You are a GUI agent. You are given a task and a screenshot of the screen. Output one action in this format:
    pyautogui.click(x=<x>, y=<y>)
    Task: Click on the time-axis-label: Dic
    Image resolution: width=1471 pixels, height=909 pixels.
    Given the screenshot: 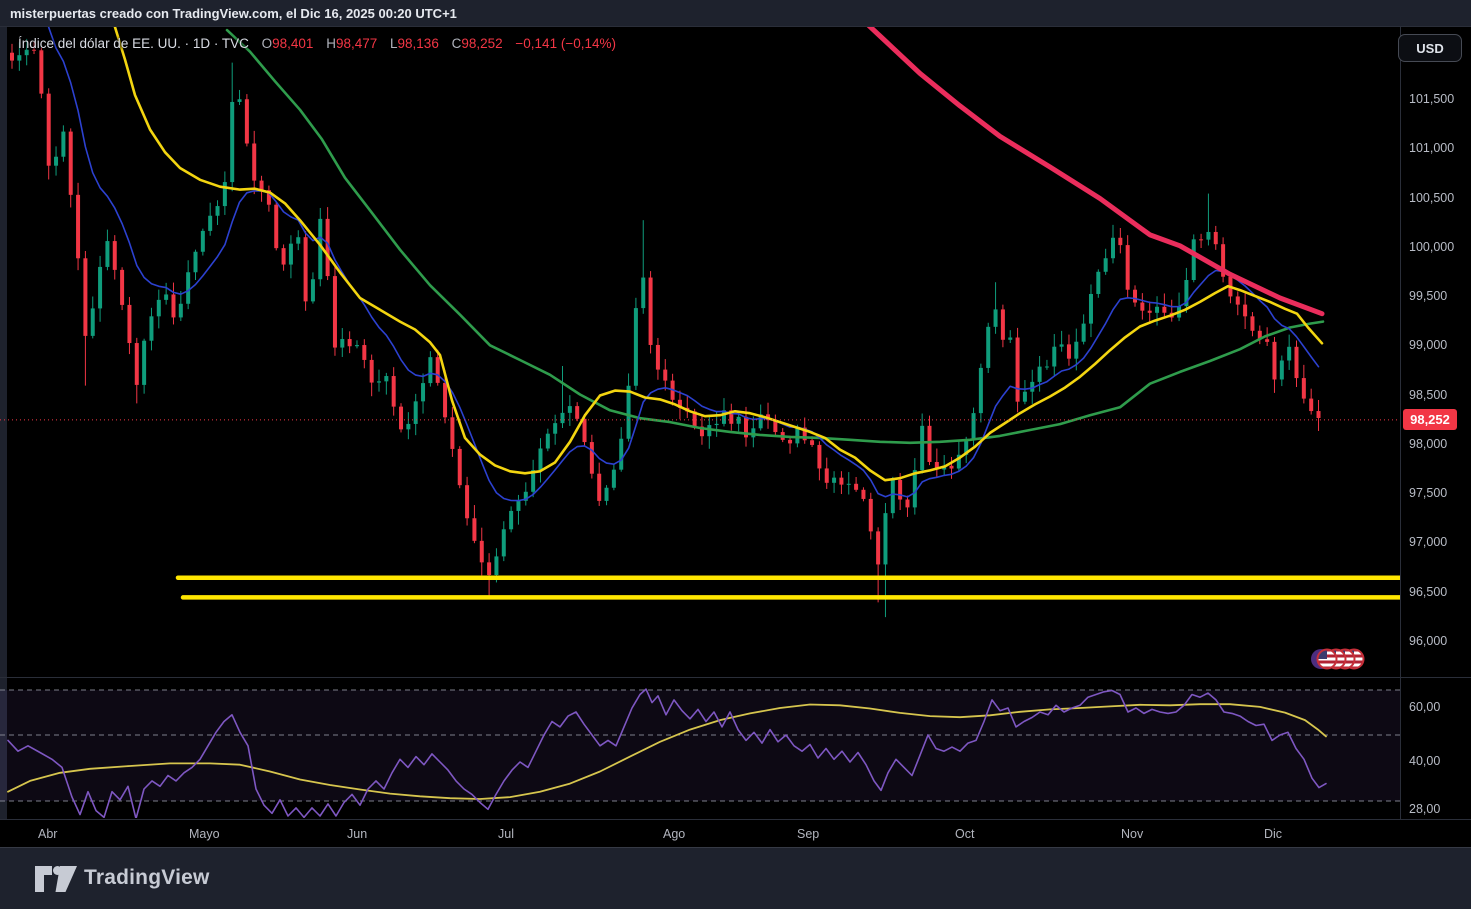 What is the action you would take?
    pyautogui.click(x=1273, y=834)
    